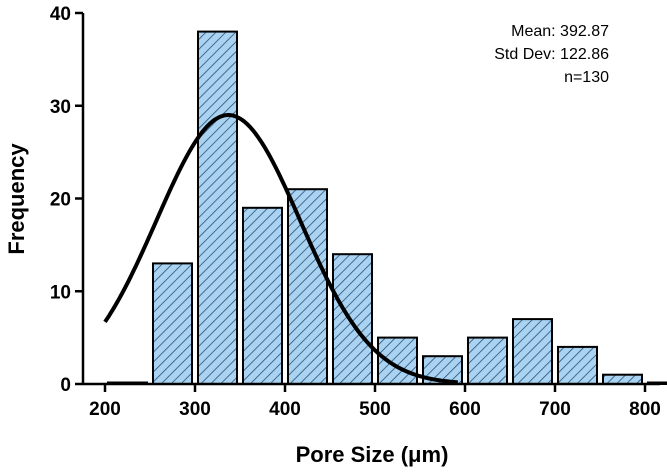 This screenshot has width=667, height=473. What do you see at coordinates (195, 409) in the screenshot?
I see `x-tick-label-300: 300` at bounding box center [195, 409].